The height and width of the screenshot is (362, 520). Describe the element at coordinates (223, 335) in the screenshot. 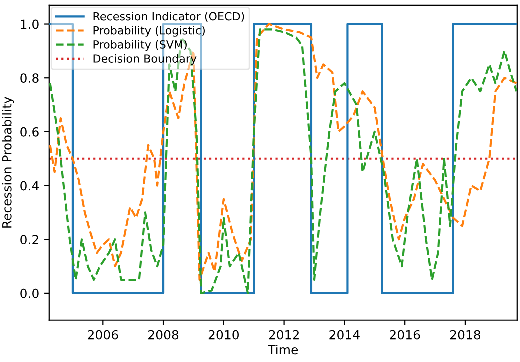

I see `x-tick-label: 2010` at that location.